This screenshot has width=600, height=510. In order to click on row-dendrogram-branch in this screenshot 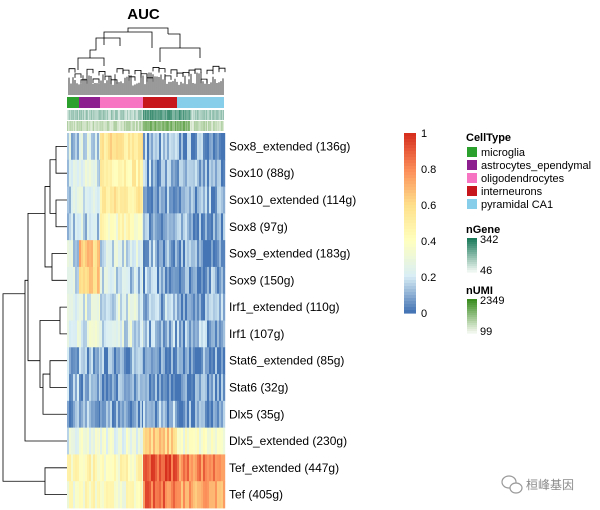, I will do `click(54, 394)`.